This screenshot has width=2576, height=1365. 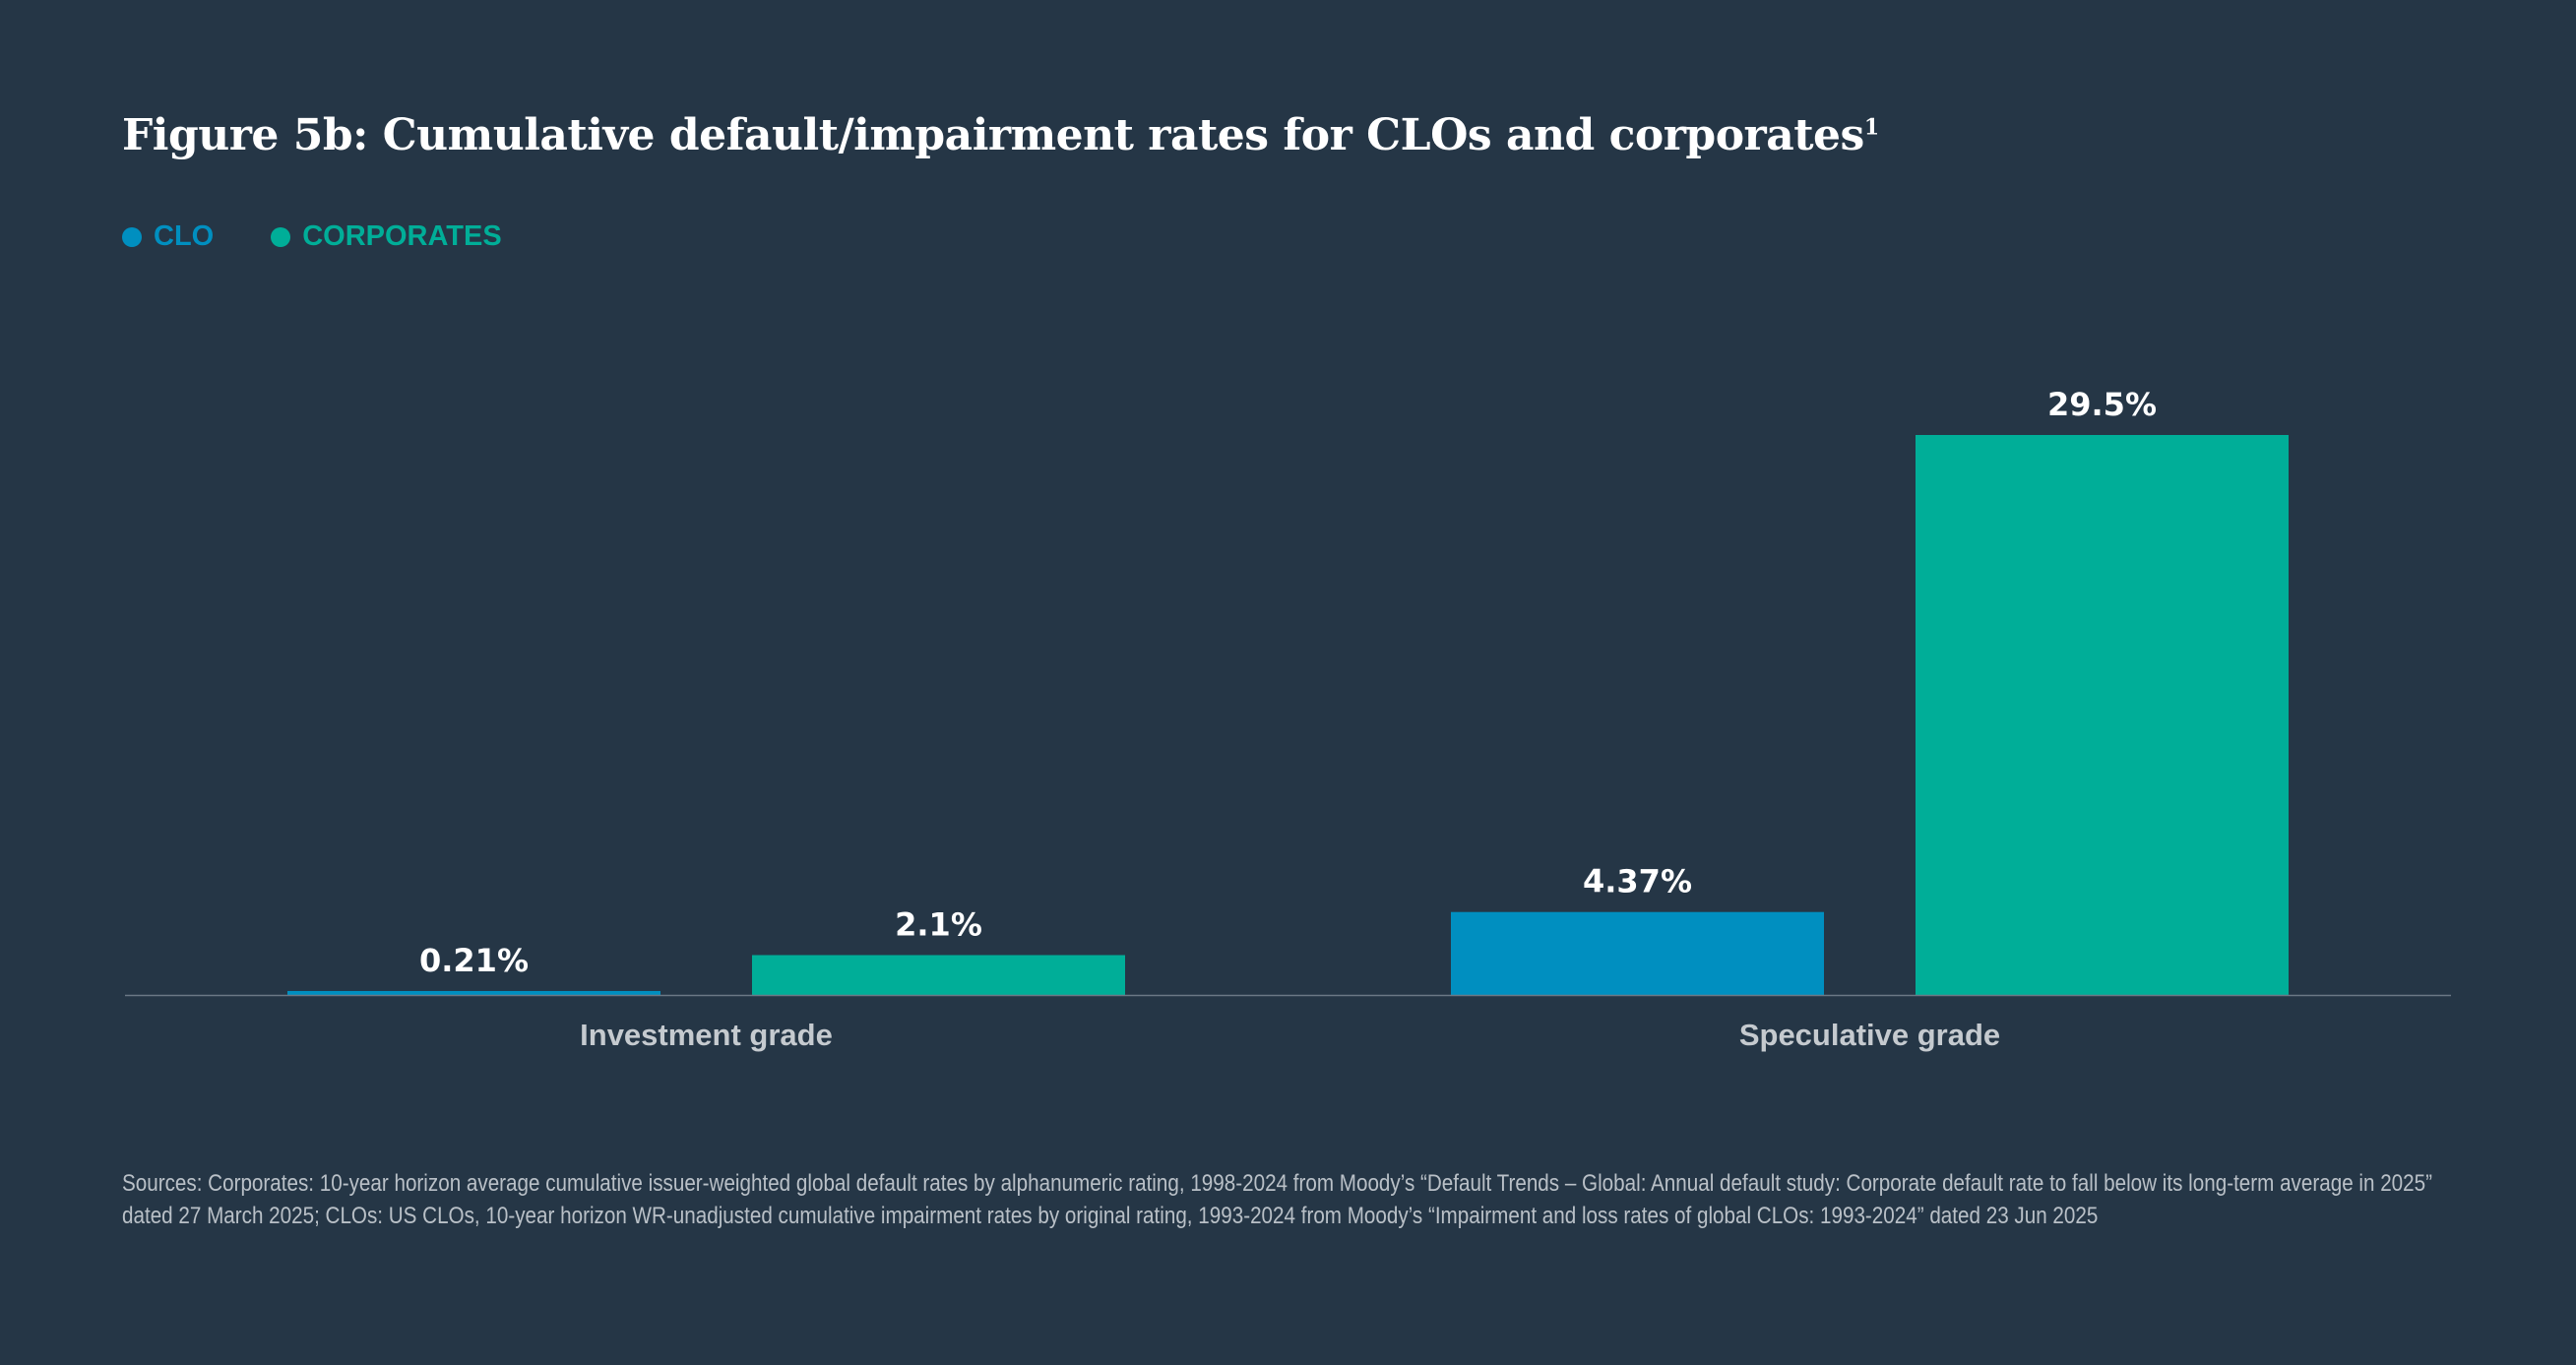 What do you see at coordinates (938, 924) in the screenshot?
I see `data-label: 2.1%` at bounding box center [938, 924].